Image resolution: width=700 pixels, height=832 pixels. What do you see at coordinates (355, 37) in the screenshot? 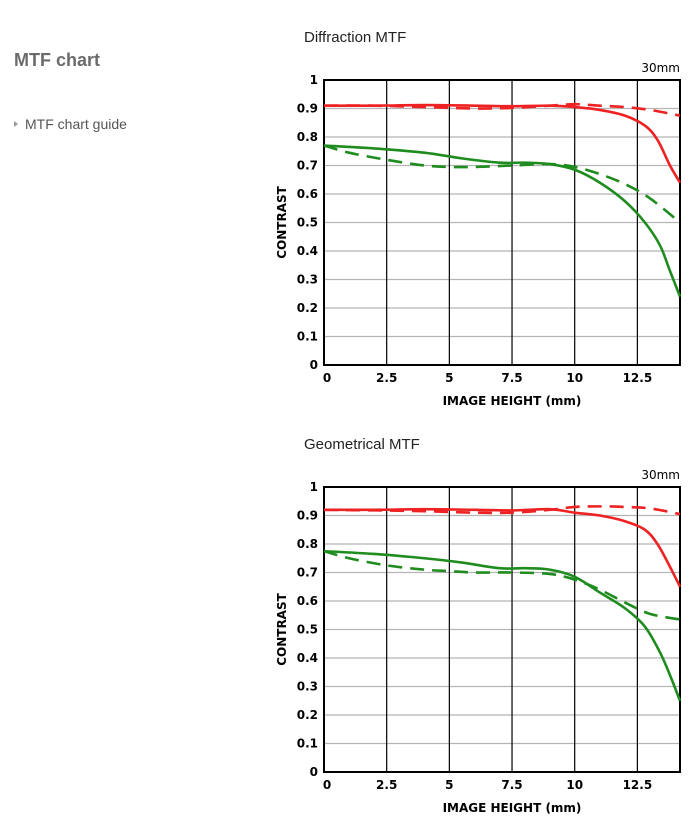
I see `chart-title: Diffraction MTF` at bounding box center [355, 37].